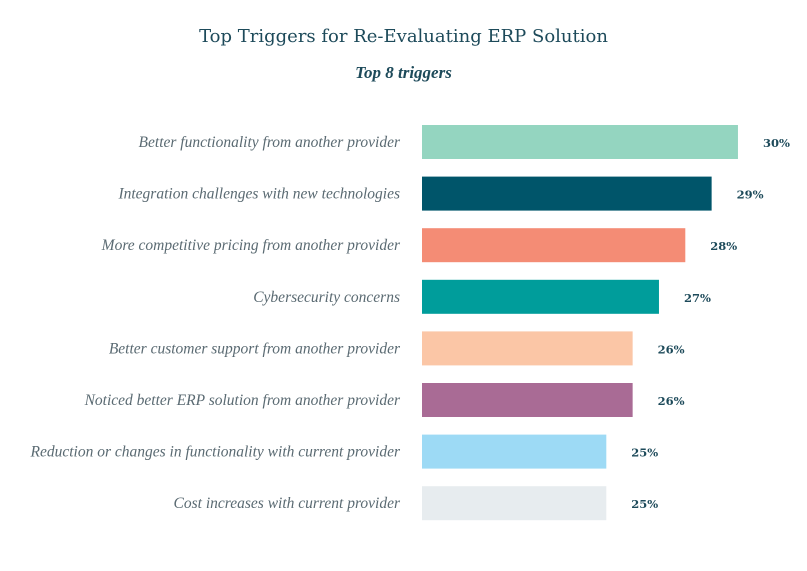  Describe the element at coordinates (403, 72) in the screenshot. I see `chart-subtitle: Top 8 triggers` at that location.